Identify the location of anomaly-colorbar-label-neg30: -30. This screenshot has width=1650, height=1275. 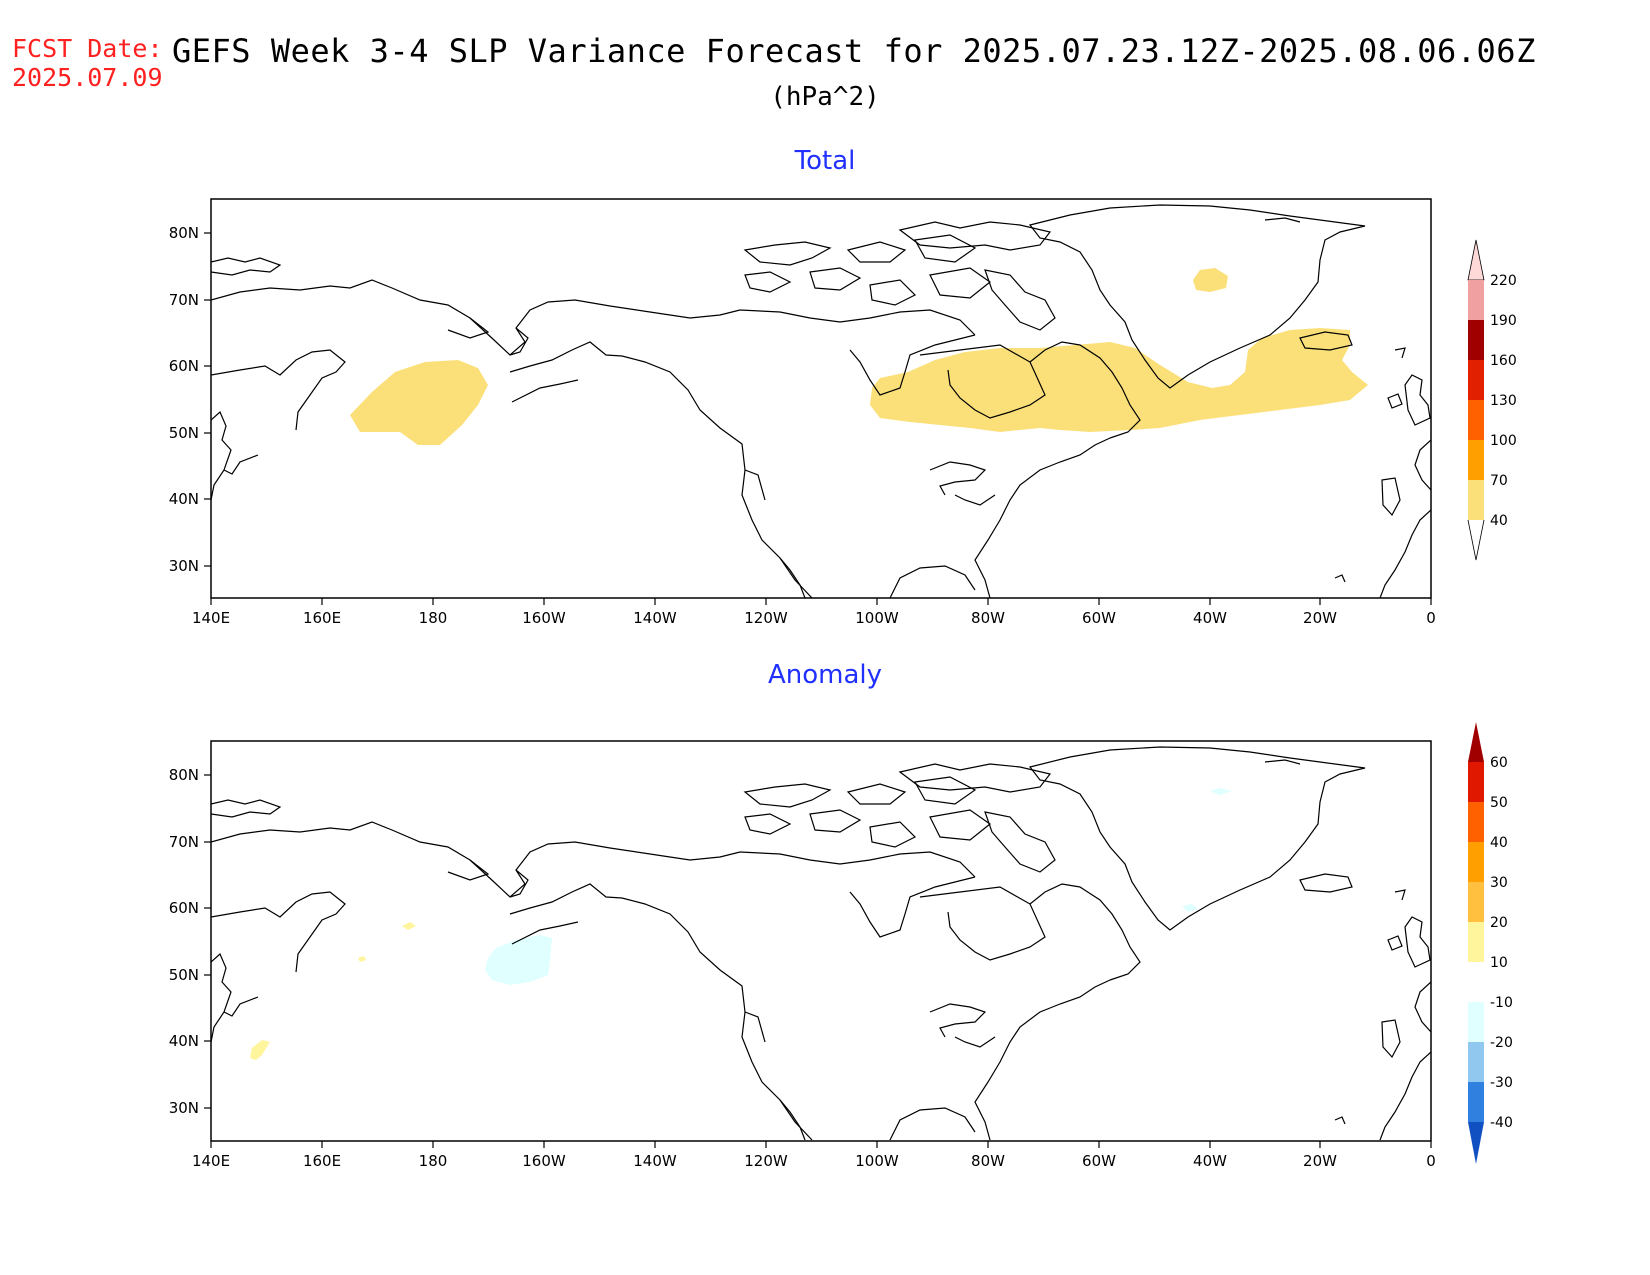
(1501, 1083).